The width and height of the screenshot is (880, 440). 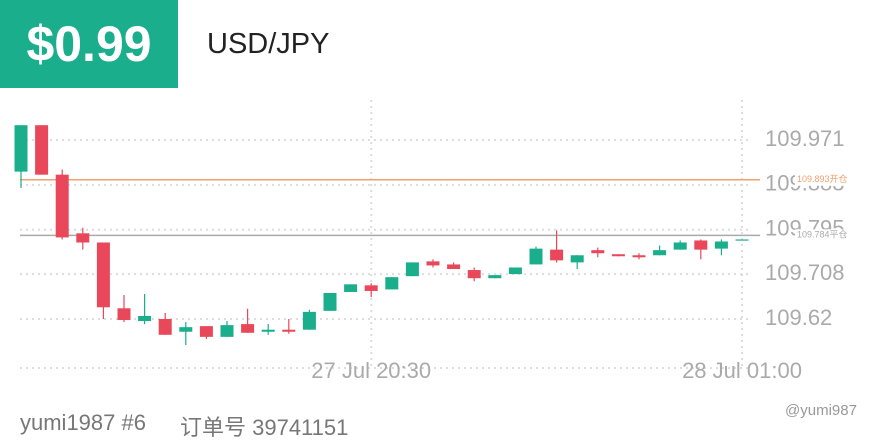 I want to click on y-tick-label: 109.971, so click(x=805, y=138).